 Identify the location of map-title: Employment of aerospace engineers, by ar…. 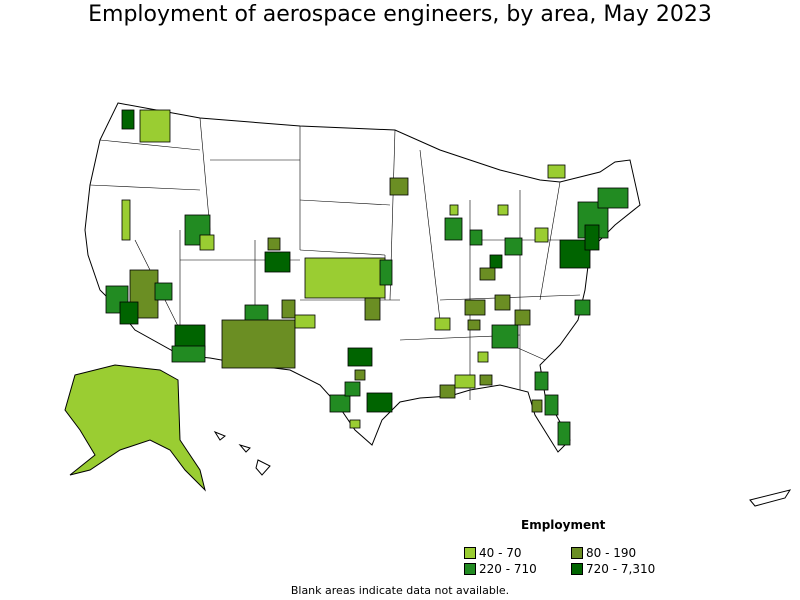
(400, 14).